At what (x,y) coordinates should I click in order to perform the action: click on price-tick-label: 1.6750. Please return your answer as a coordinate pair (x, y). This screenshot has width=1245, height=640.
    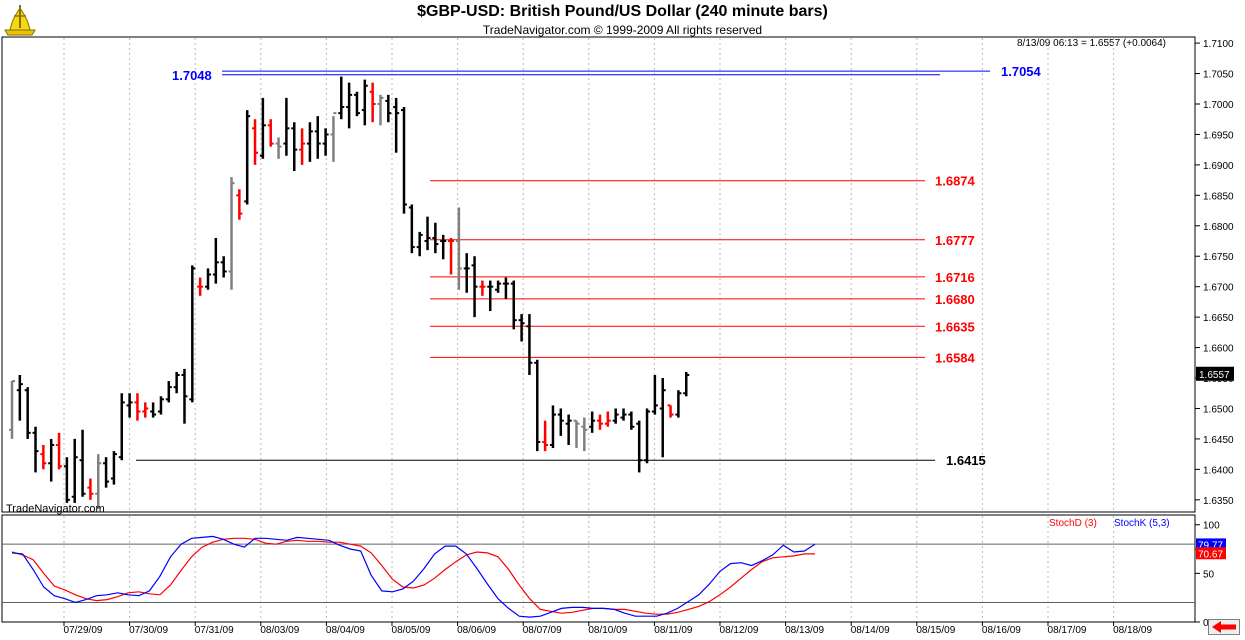
    Looking at the image, I should click on (1218, 257).